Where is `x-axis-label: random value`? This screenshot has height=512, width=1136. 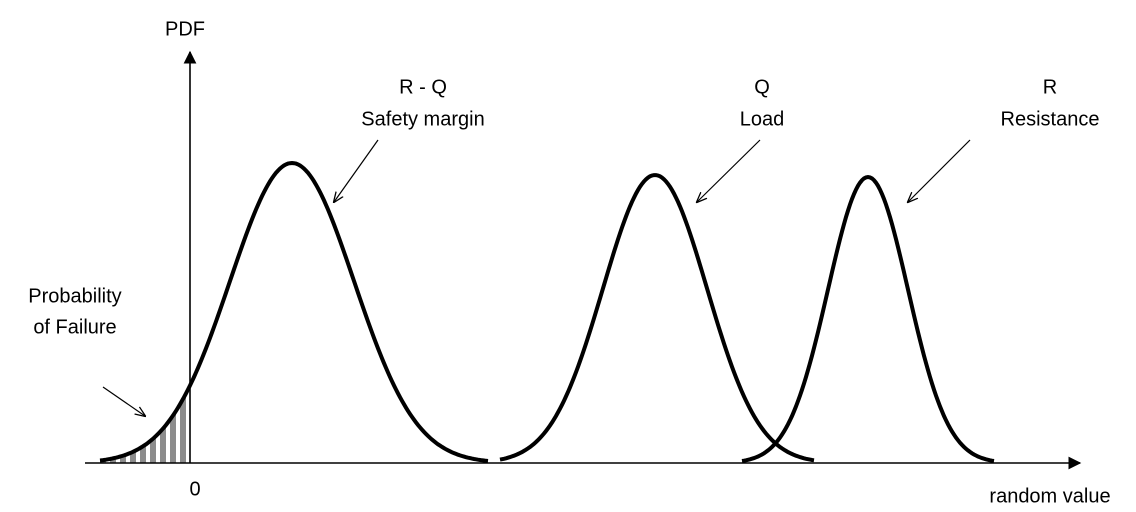 x-axis-label: random value is located at coordinates (1049, 496).